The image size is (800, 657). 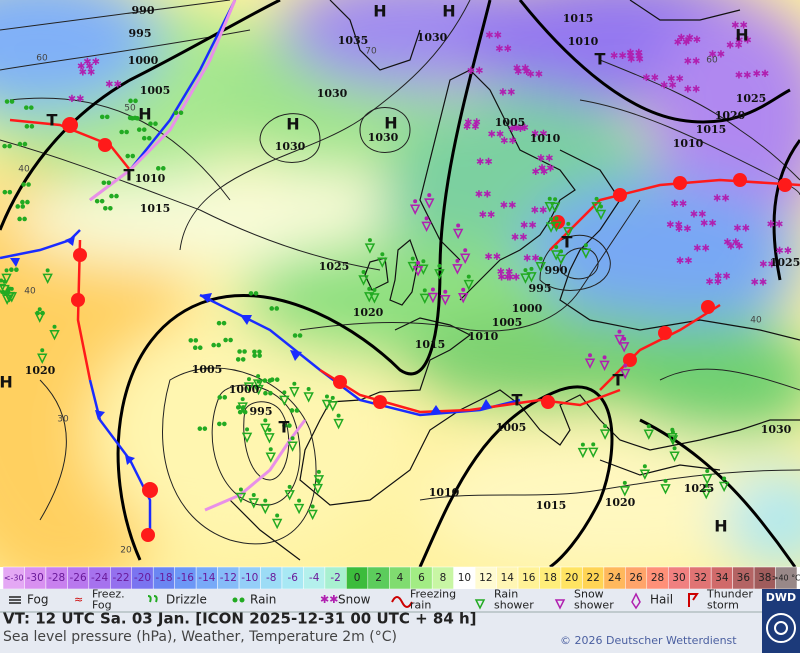 I want to click on color-label: -20, so click(x=142, y=578).